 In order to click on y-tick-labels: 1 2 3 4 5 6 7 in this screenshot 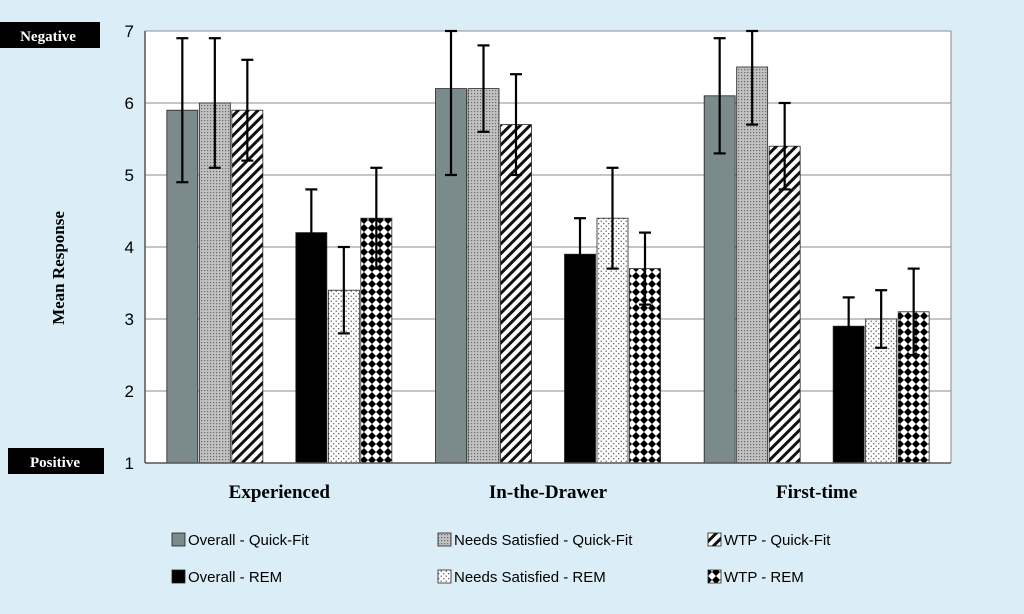, I will do `click(129, 247)`.